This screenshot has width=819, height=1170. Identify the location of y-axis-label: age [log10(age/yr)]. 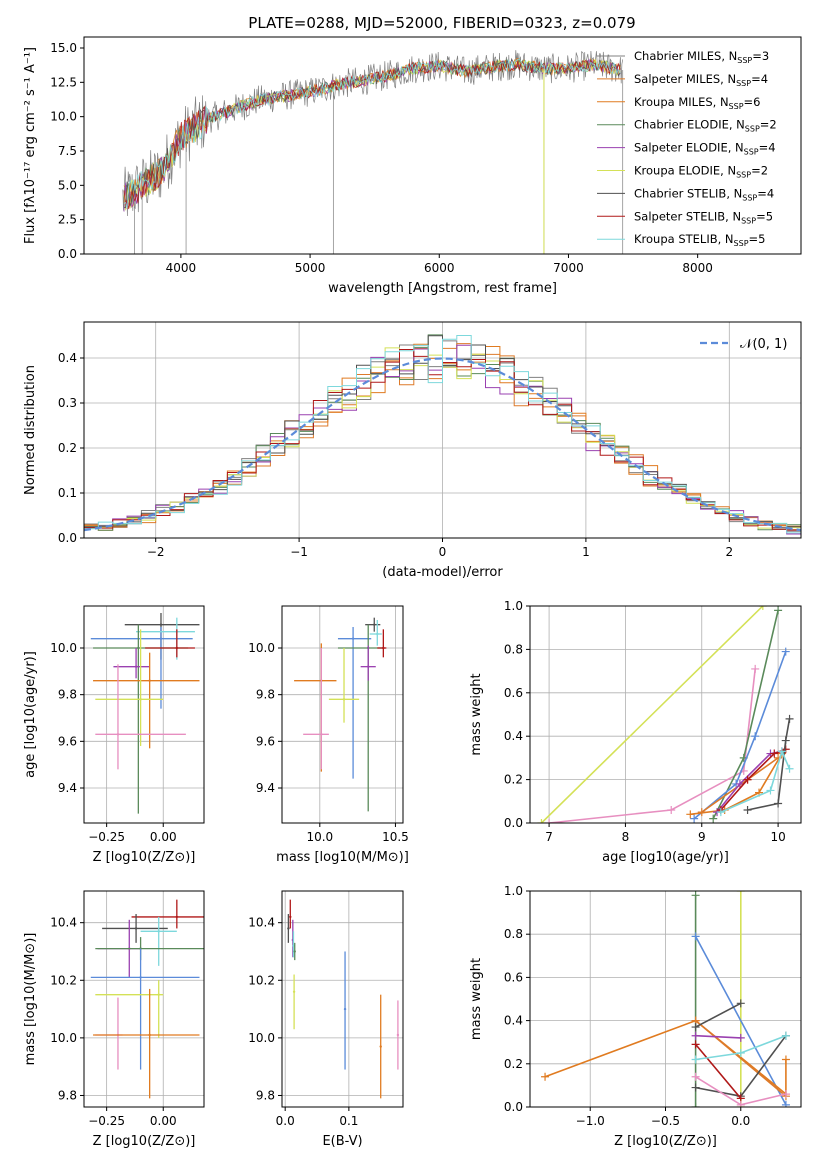
(30, 714).